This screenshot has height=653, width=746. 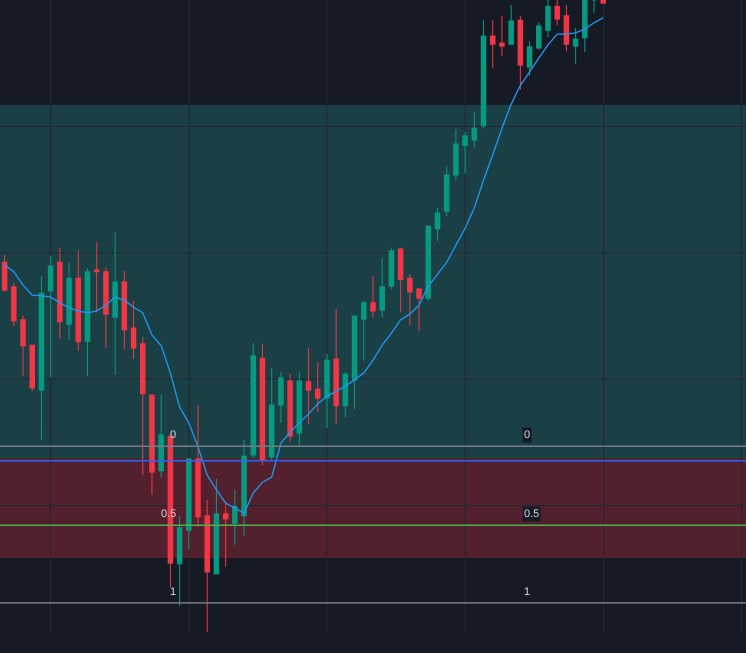 What do you see at coordinates (173, 435) in the screenshot?
I see `annotation: 0` at bounding box center [173, 435].